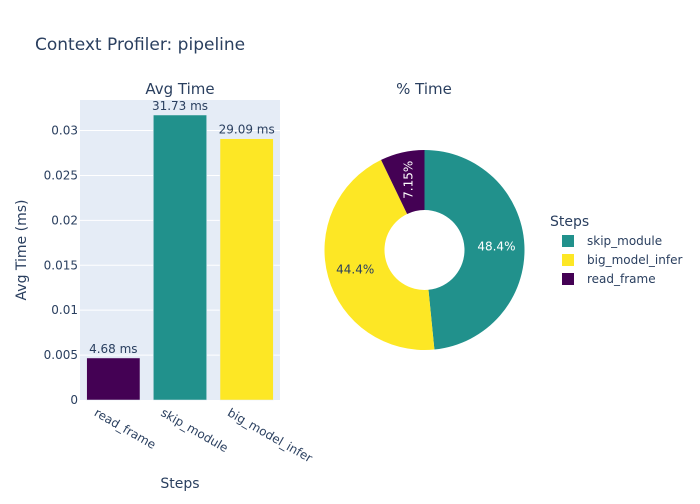  What do you see at coordinates (408, 180) in the screenshot?
I see `pie-data-label: 7.15%` at bounding box center [408, 180].